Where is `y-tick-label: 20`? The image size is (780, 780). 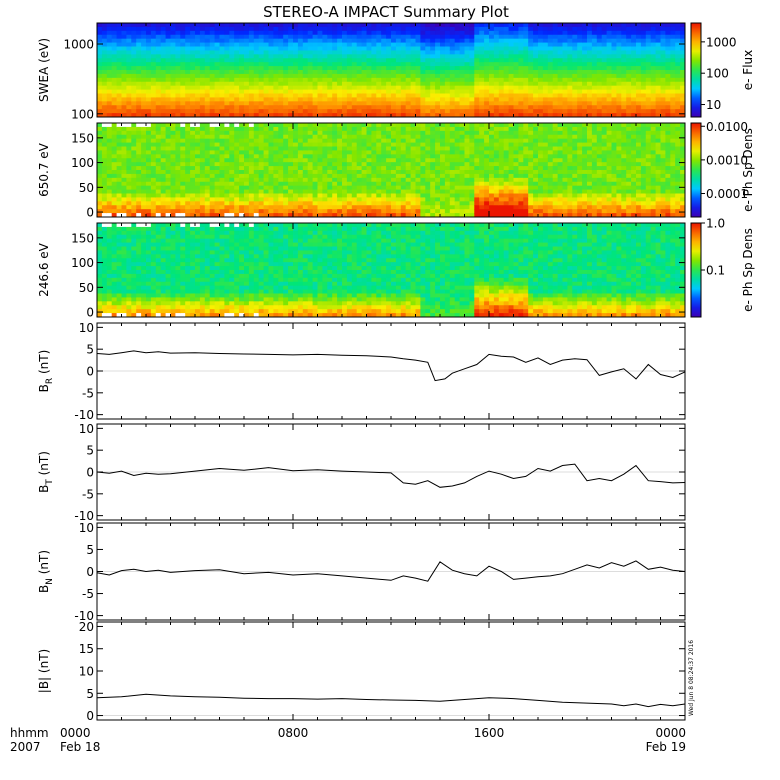
y-tick-label: 20 is located at coordinates (86, 627).